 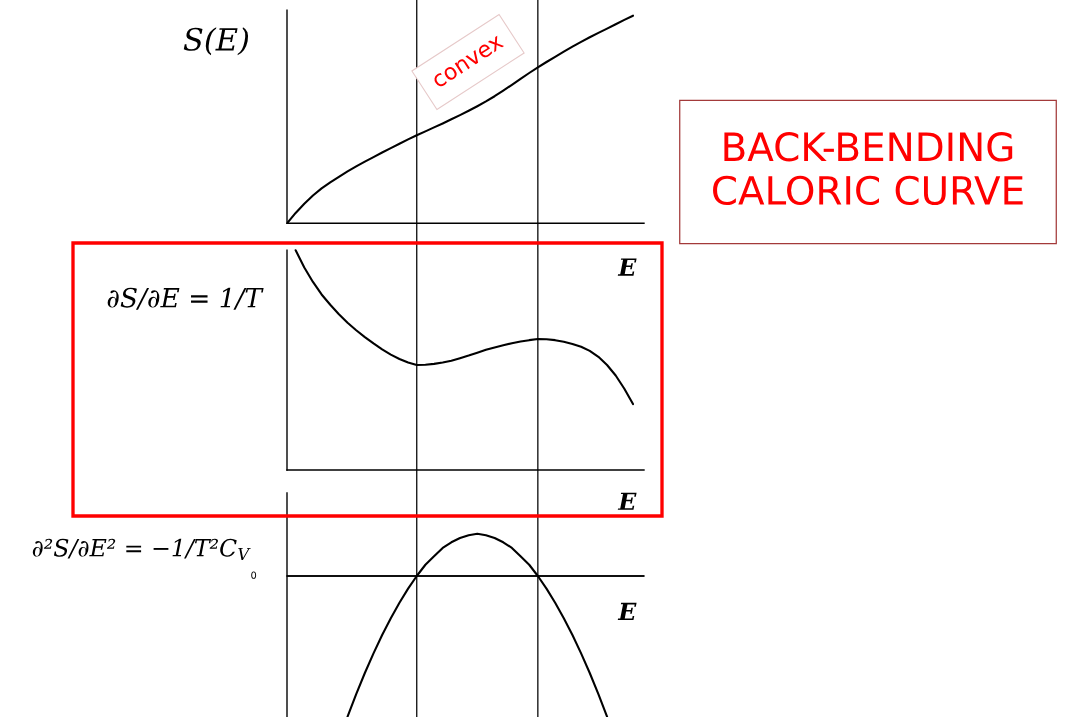 What do you see at coordinates (254, 575) in the screenshot?
I see `ref-line-label: 0` at bounding box center [254, 575].